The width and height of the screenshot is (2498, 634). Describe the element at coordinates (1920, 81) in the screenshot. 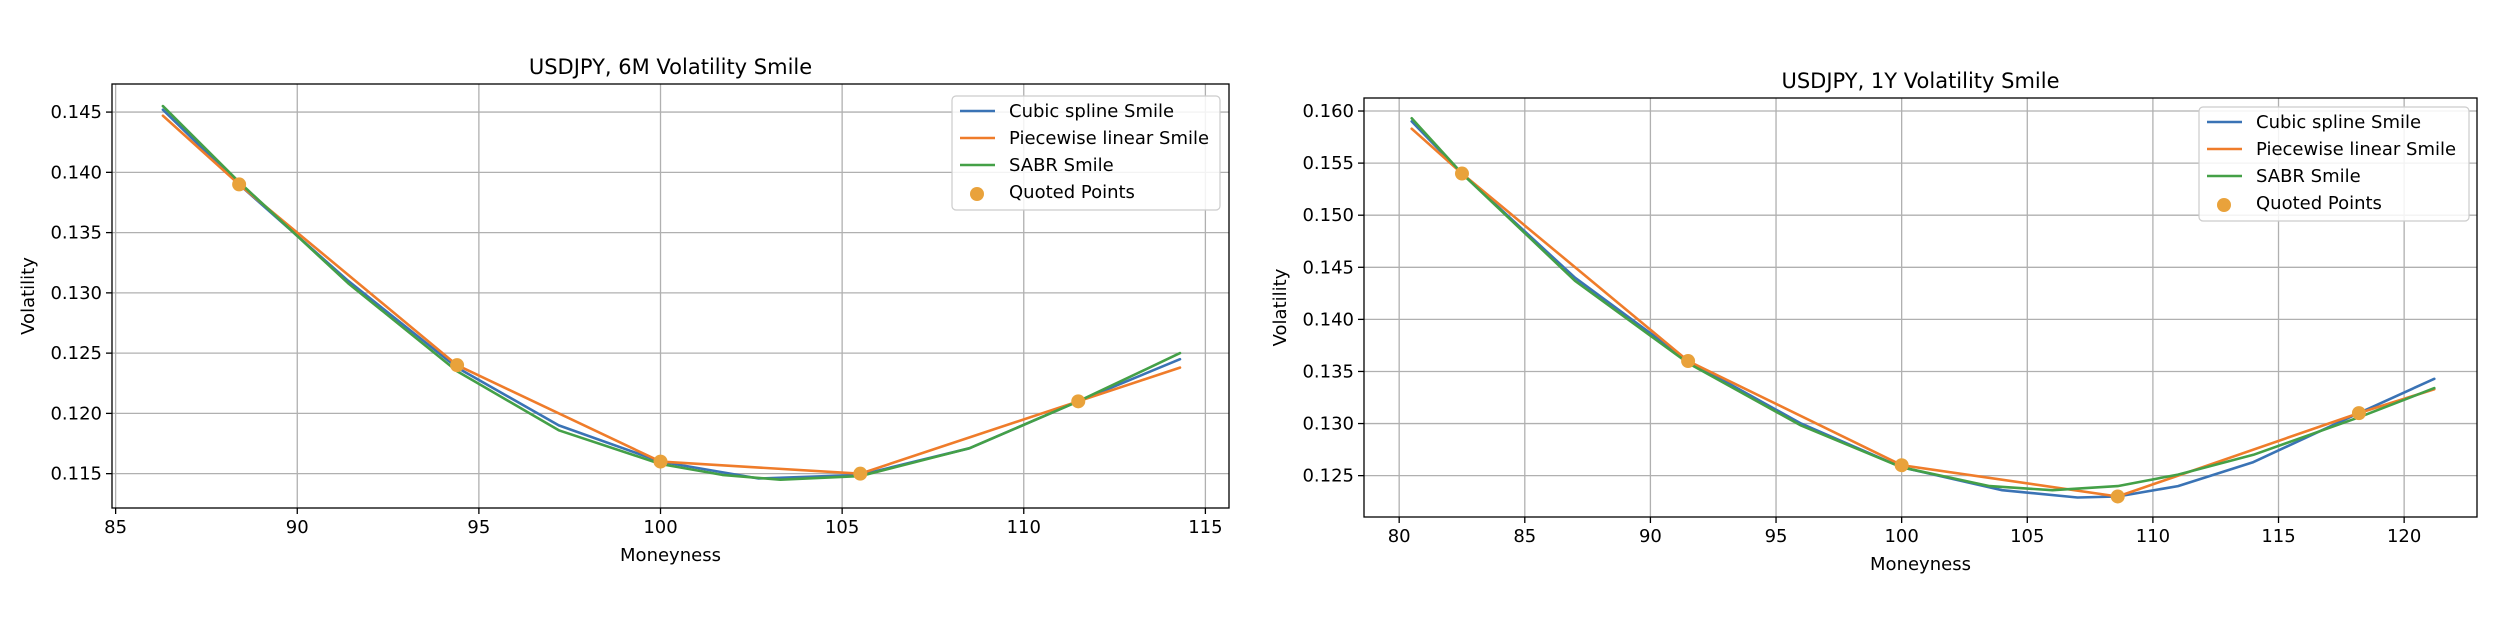

I see `chart-title: USDJPY, 1Y Volatility Smile` at that location.